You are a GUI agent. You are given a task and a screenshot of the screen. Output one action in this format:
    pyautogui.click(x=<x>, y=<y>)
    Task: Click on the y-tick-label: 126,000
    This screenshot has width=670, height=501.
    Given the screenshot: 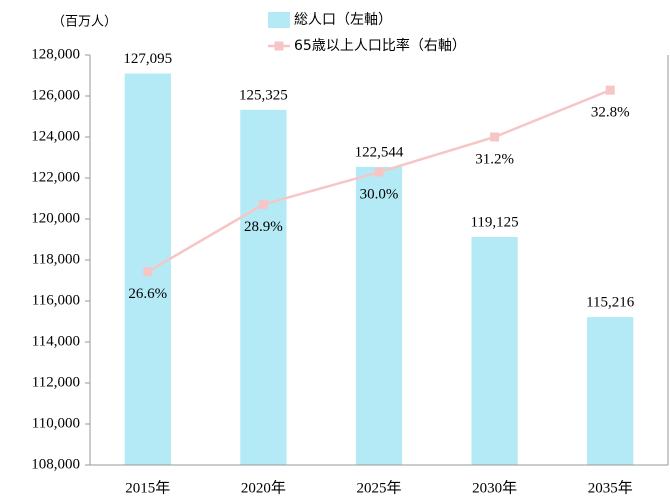 What is the action you would take?
    pyautogui.click(x=55, y=95)
    